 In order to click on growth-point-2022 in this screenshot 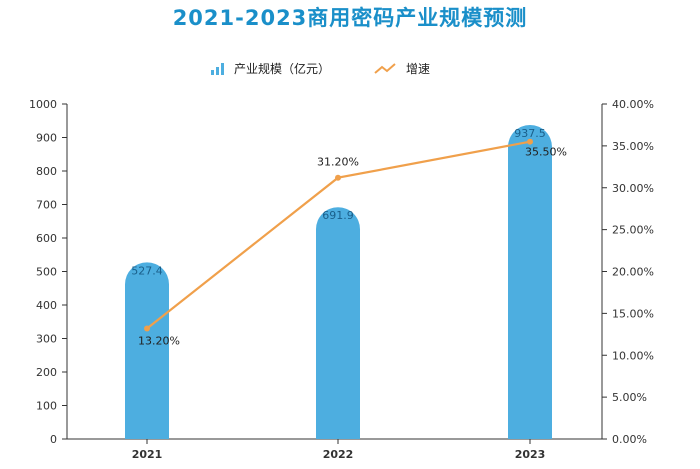, I will do `click(338, 177)`.